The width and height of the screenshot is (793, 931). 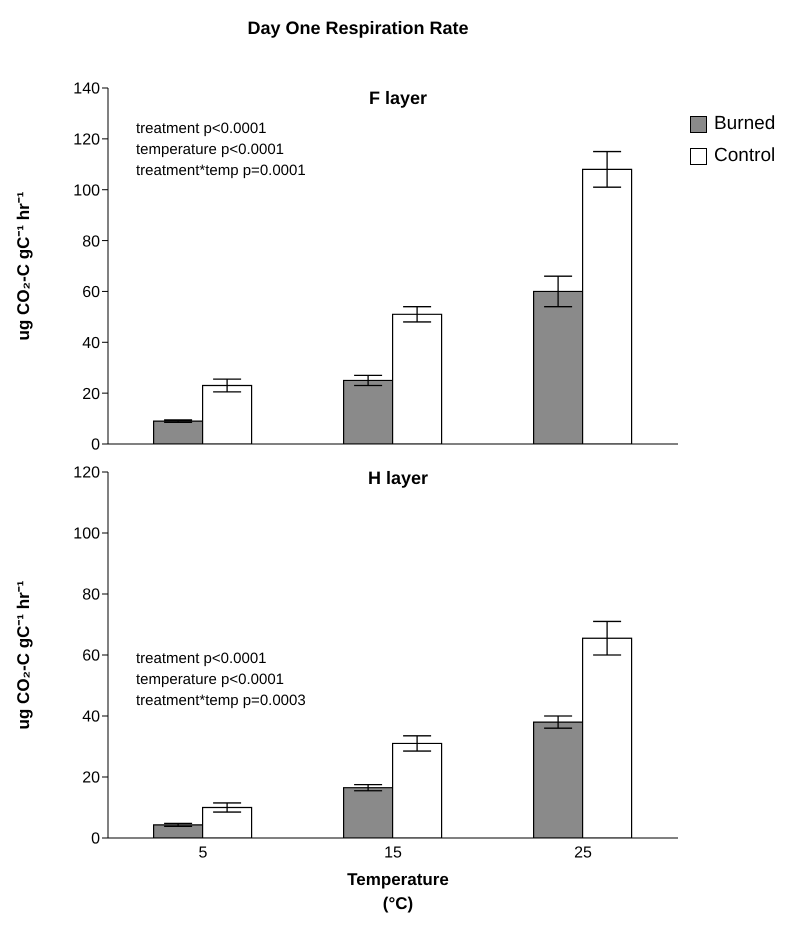 I want to click on x-tick-label: 15, so click(x=393, y=853).